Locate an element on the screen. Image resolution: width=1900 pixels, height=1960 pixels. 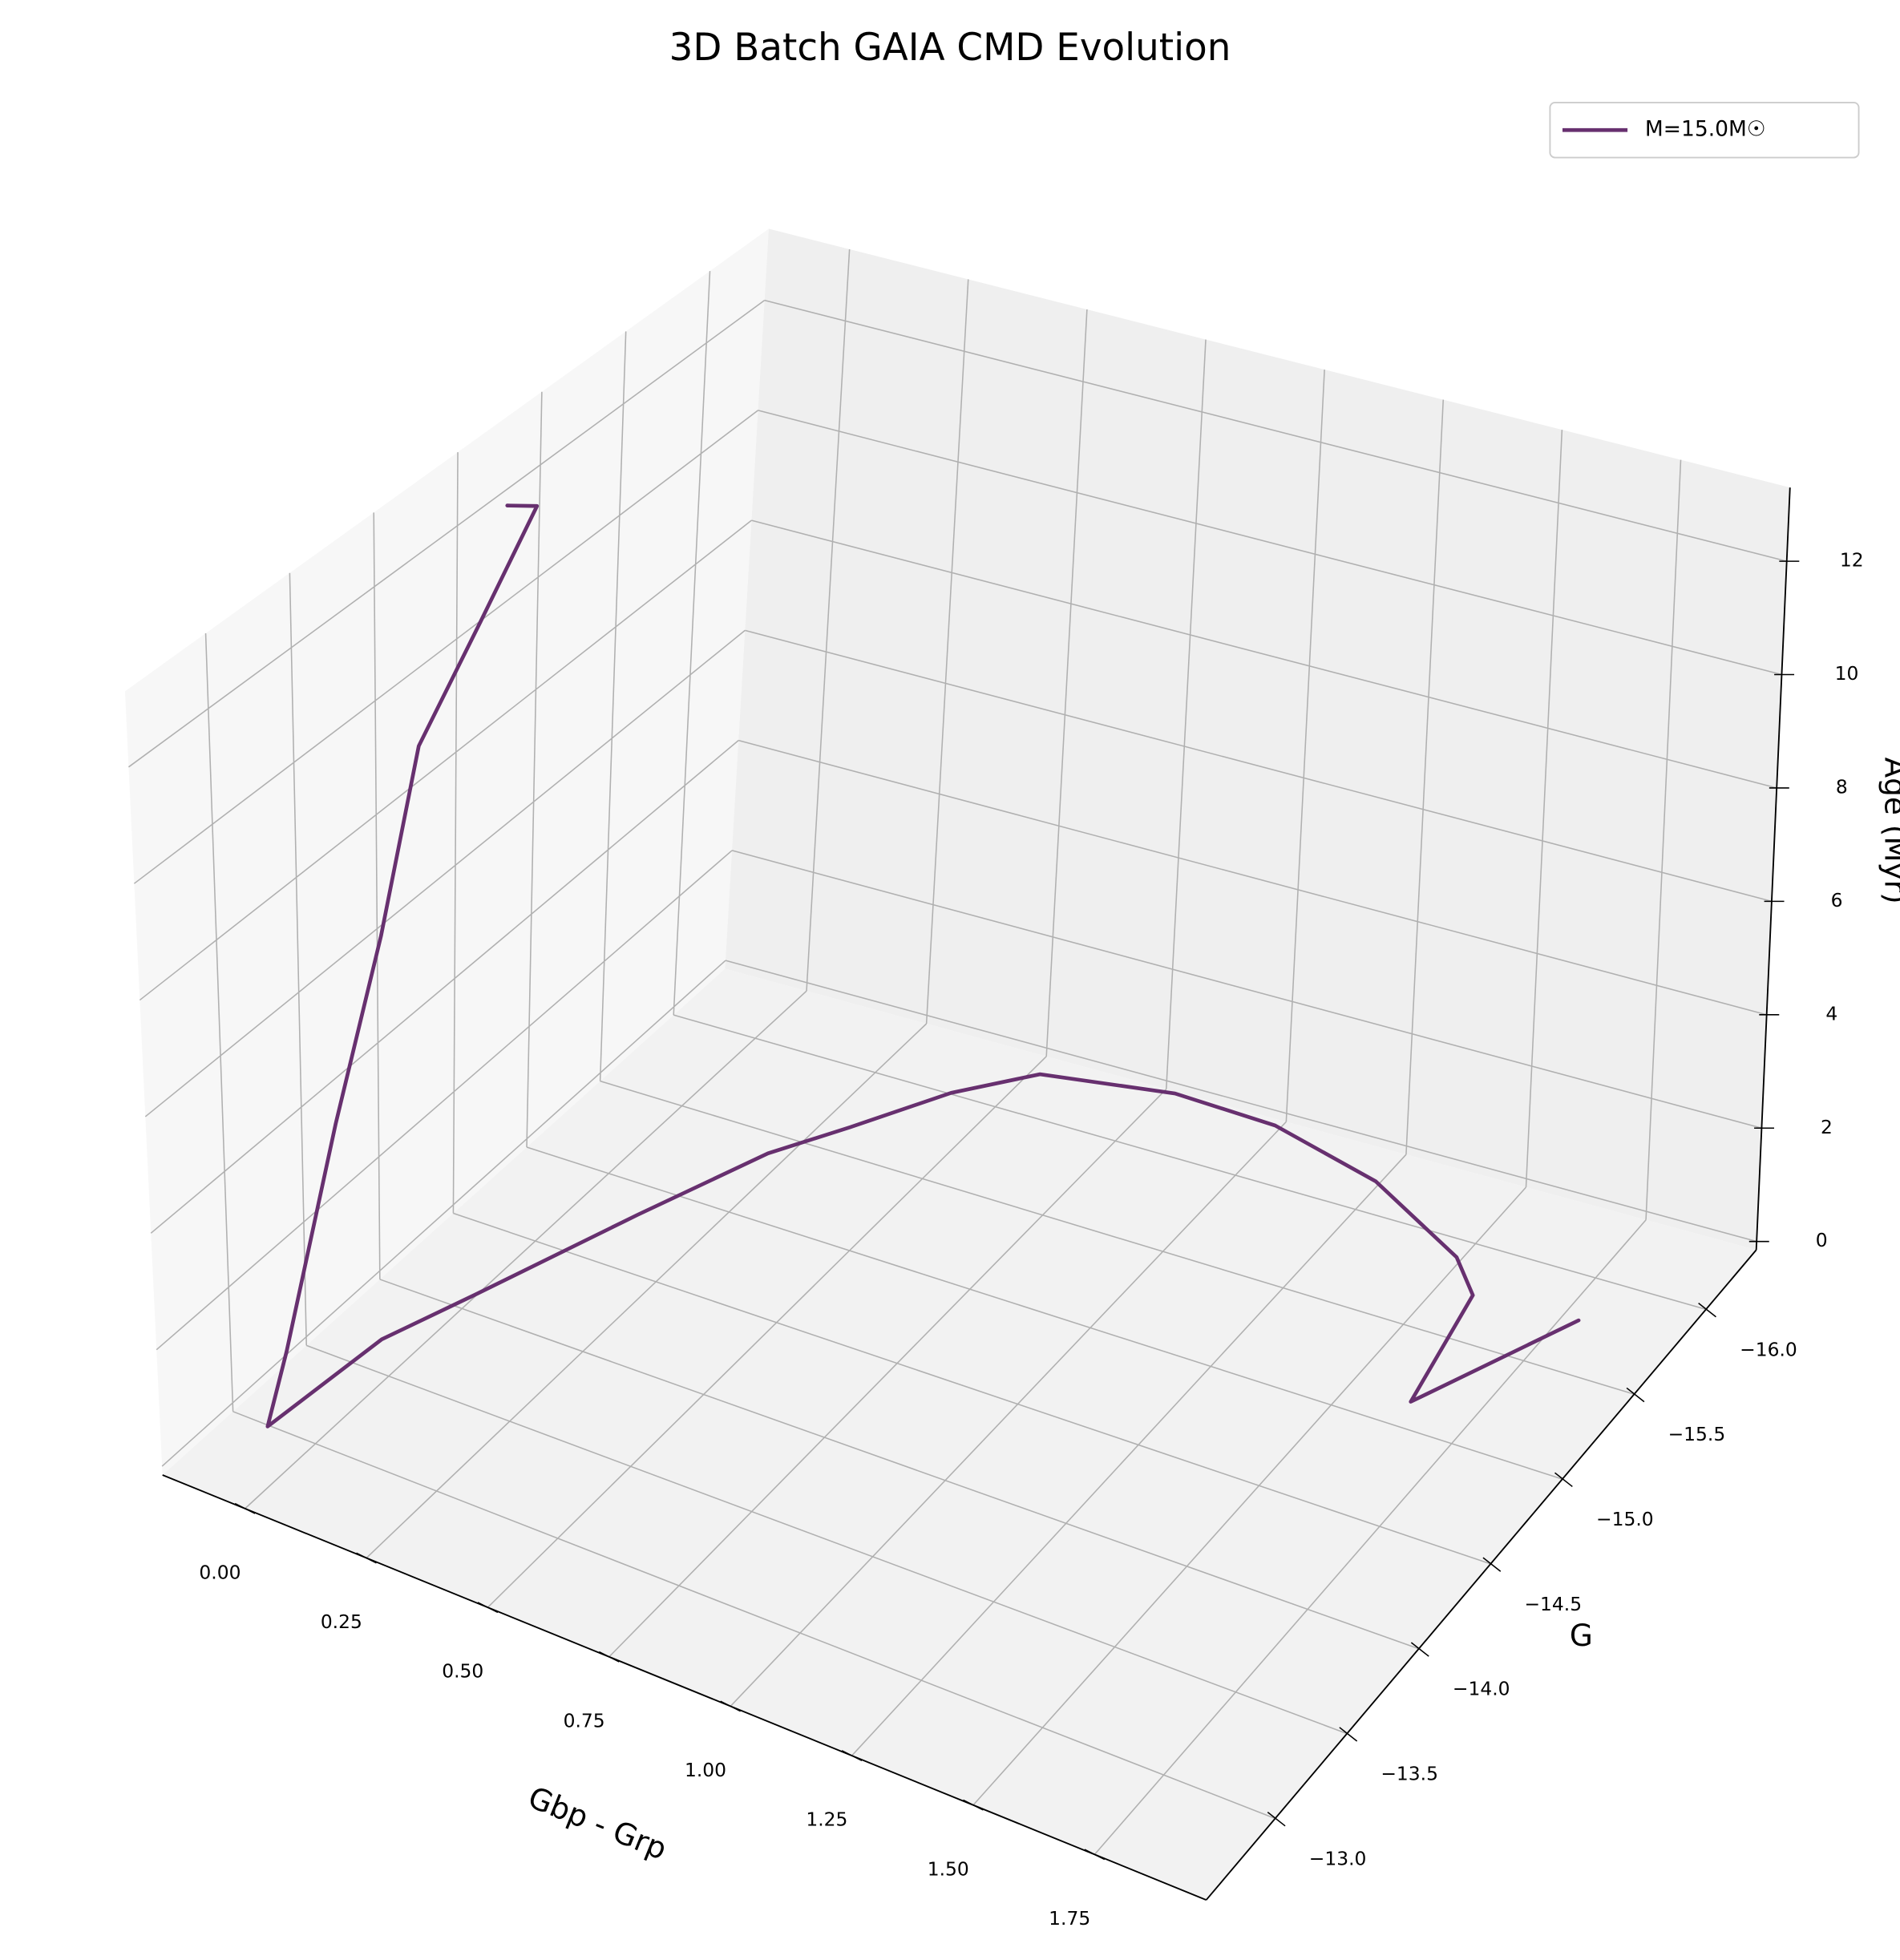
z-tick-label: 6 is located at coordinates (1837, 900).